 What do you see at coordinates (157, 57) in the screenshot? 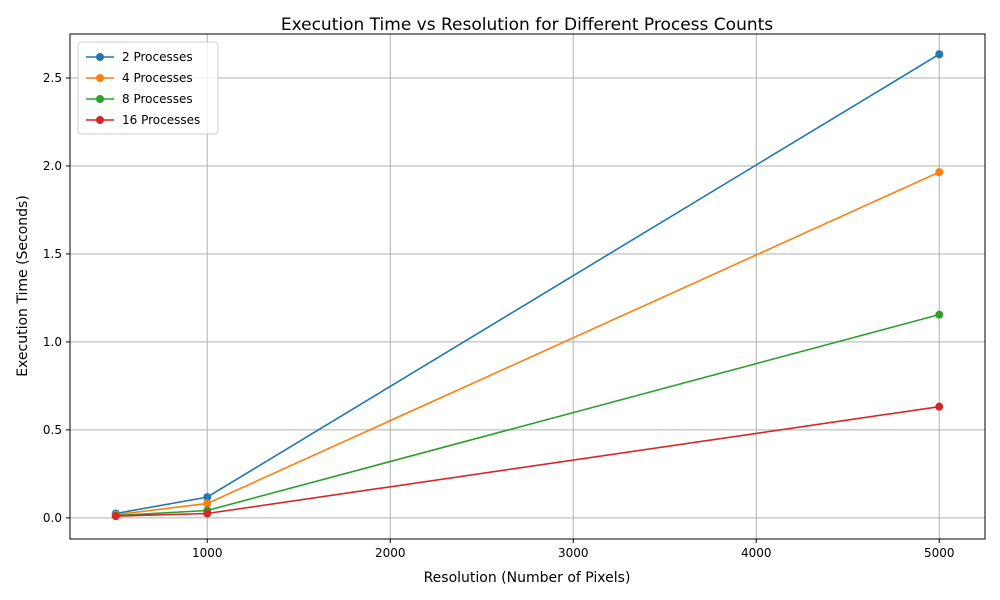
I see `legend-label: 2 Processes` at bounding box center [157, 57].